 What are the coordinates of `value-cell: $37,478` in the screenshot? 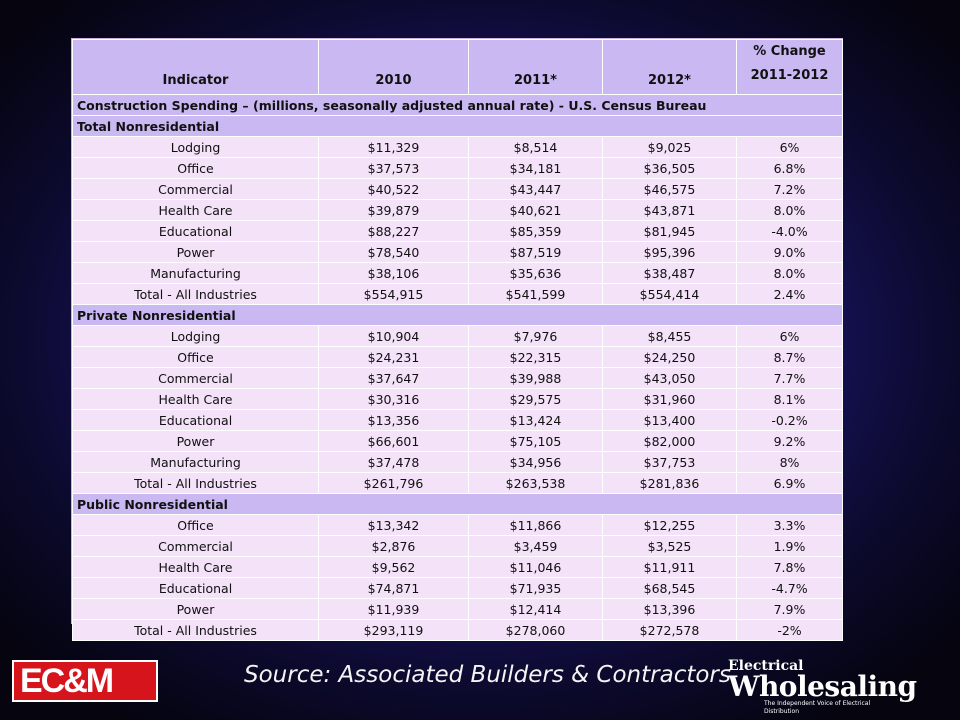 It's located at (393, 462).